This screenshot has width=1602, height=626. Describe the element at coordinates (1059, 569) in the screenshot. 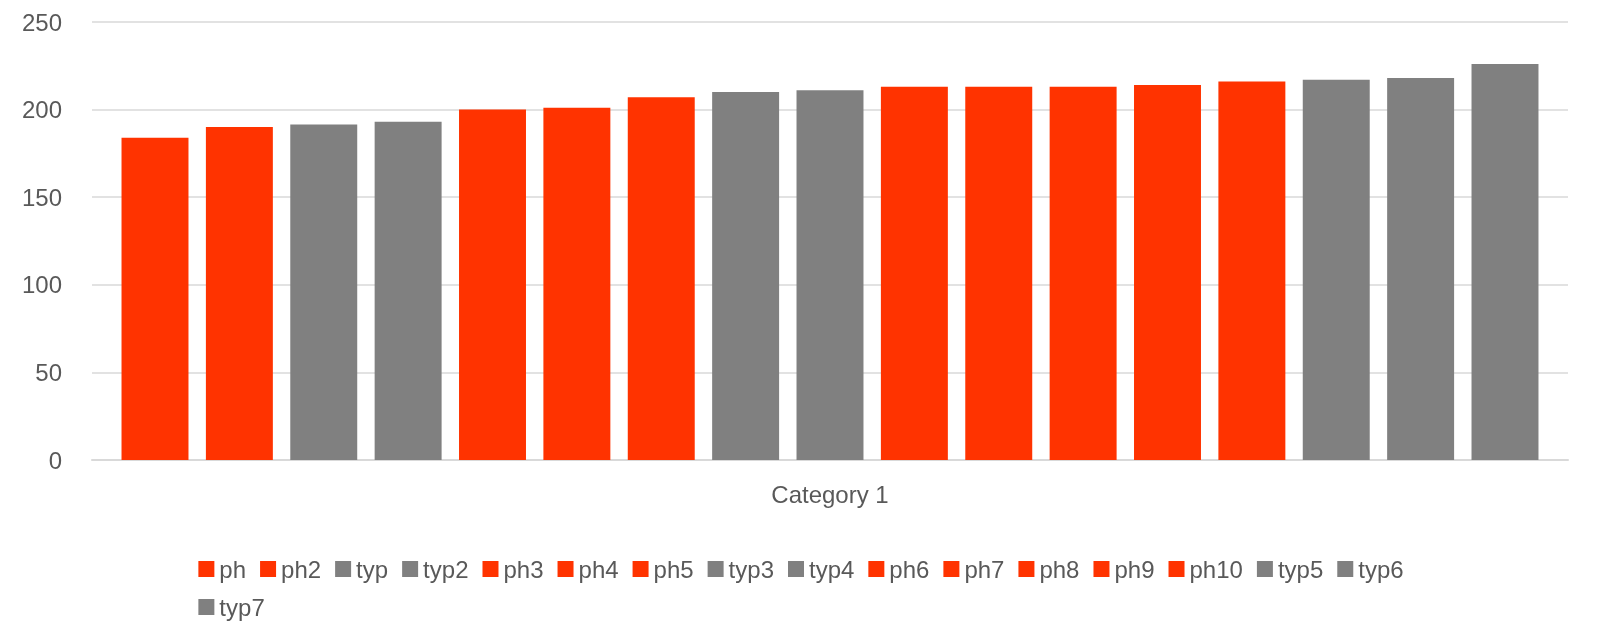

I see `legend-label: ph8` at that location.